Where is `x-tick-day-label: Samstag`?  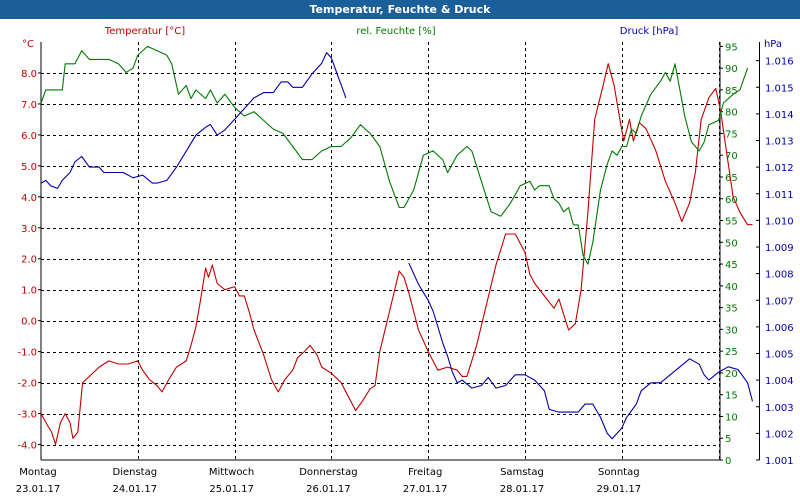
x-tick-day-label: Samstag is located at coordinates (522, 472).